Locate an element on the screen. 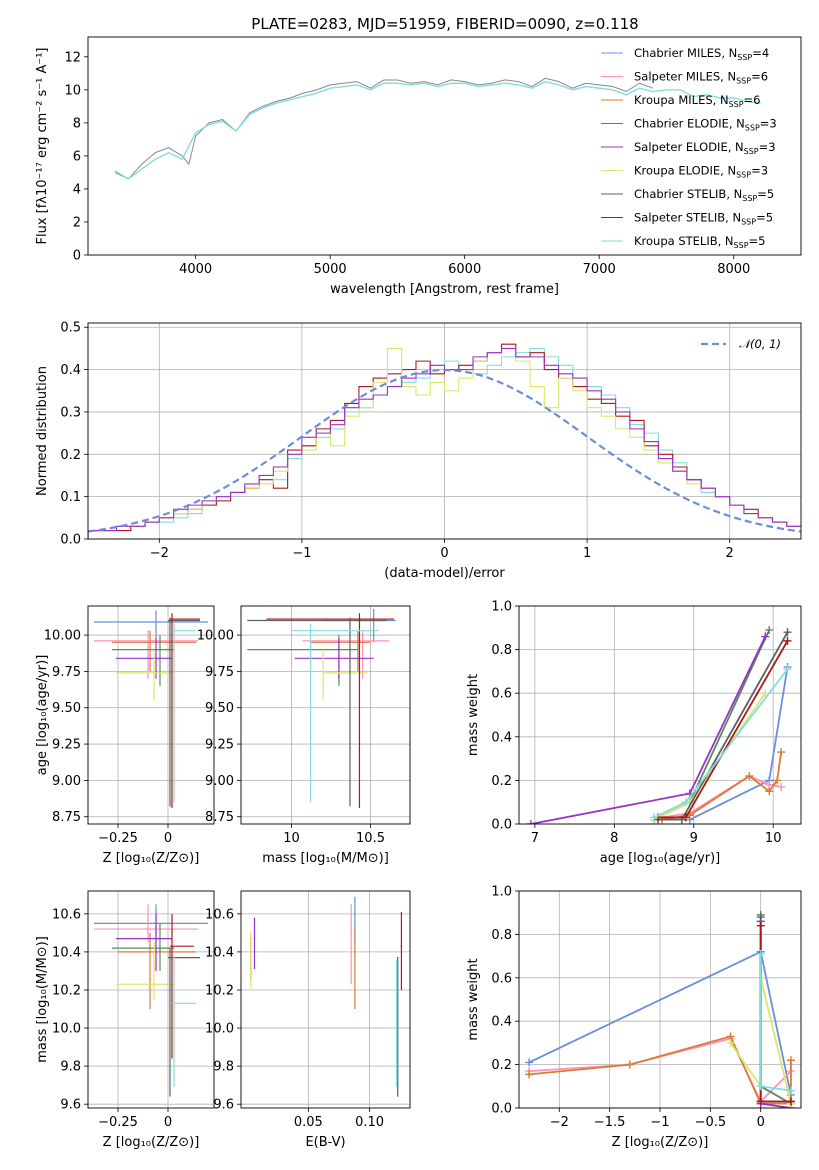  y-tick-label: 9.8 is located at coordinates (223, 1067).